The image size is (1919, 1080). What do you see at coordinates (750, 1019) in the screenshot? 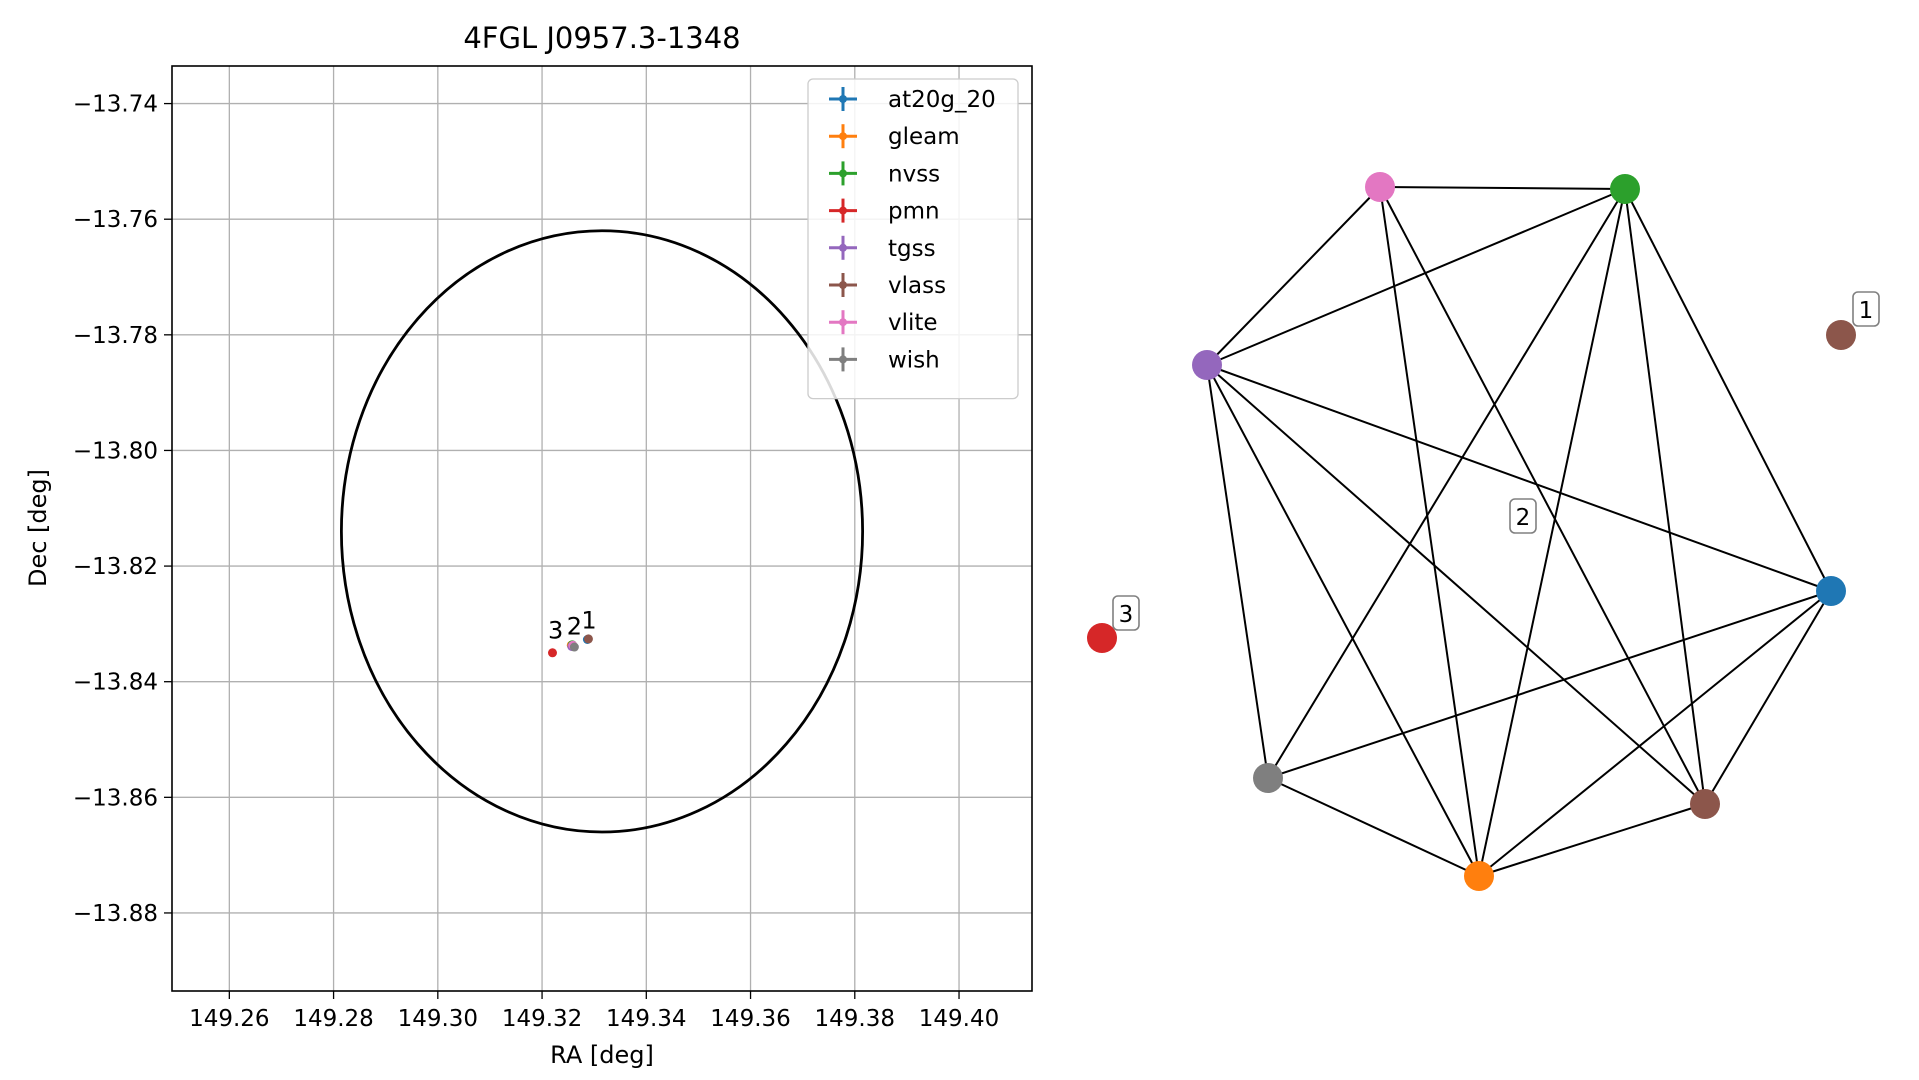
I see `x-tick-label: 149.36` at bounding box center [750, 1019].